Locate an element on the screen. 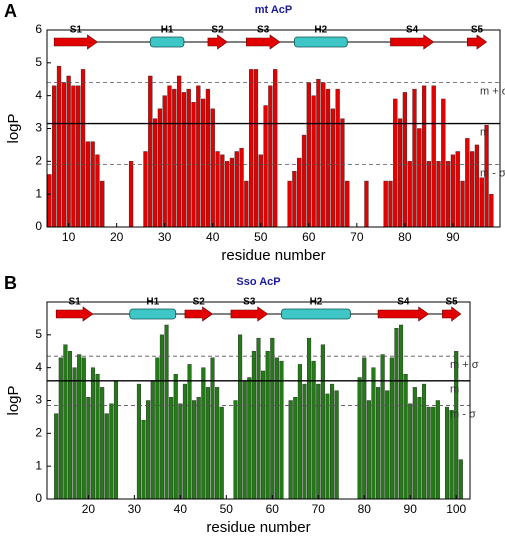 This screenshot has height=548, width=505. chart-title: Sso AcP is located at coordinates (258, 282).